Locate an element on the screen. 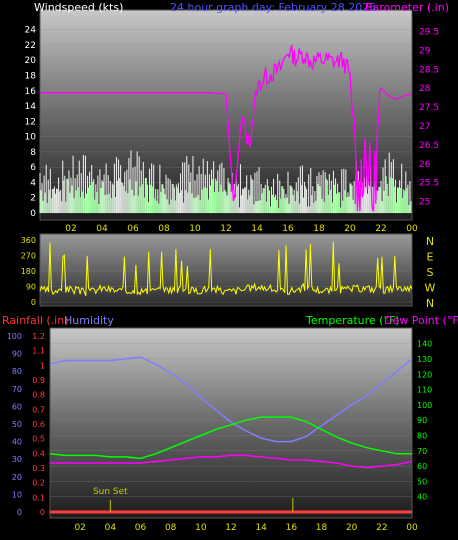  baro-tick-label: 28.5 is located at coordinates (429, 70).